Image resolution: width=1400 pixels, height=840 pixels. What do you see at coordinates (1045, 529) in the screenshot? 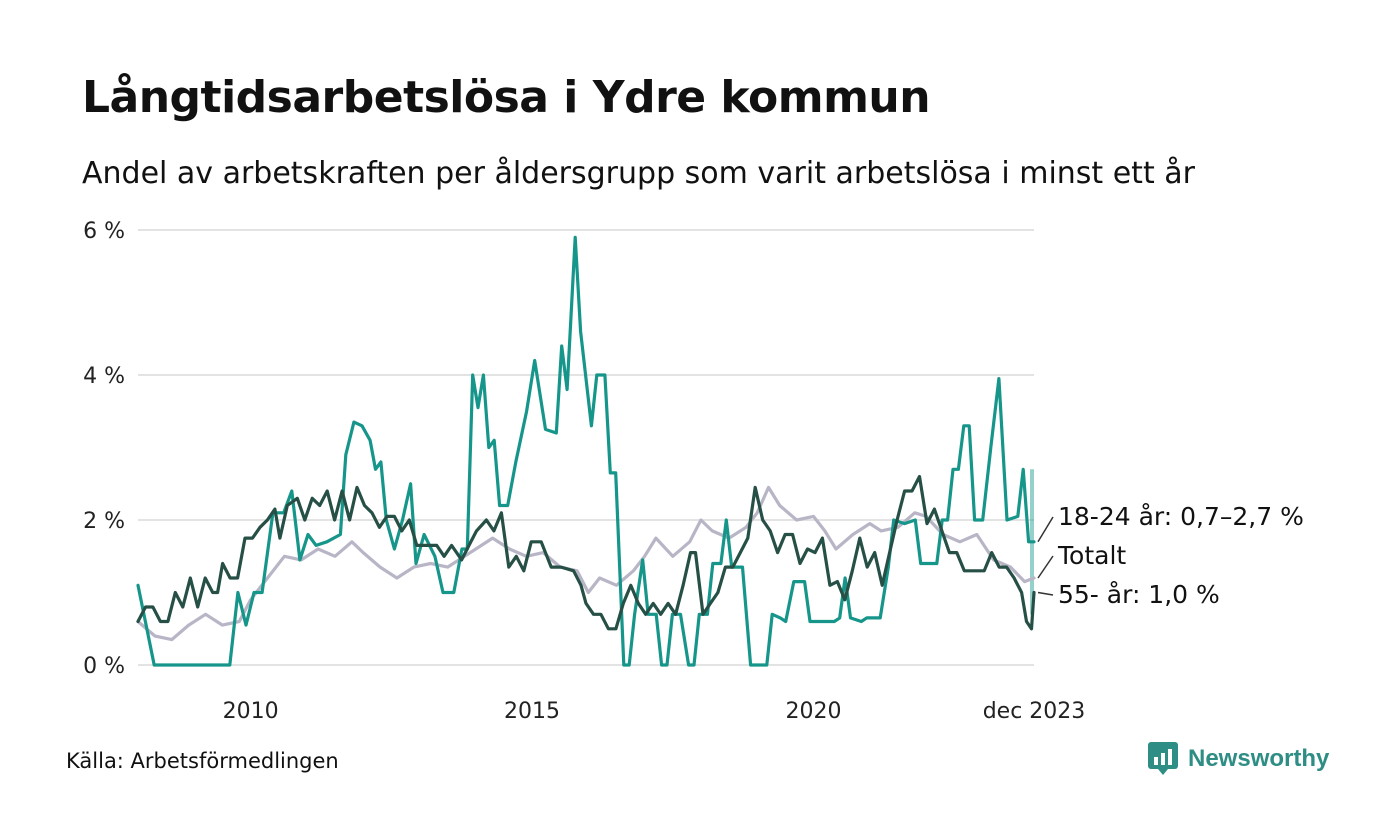
I see `label-leader-youth` at bounding box center [1045, 529].